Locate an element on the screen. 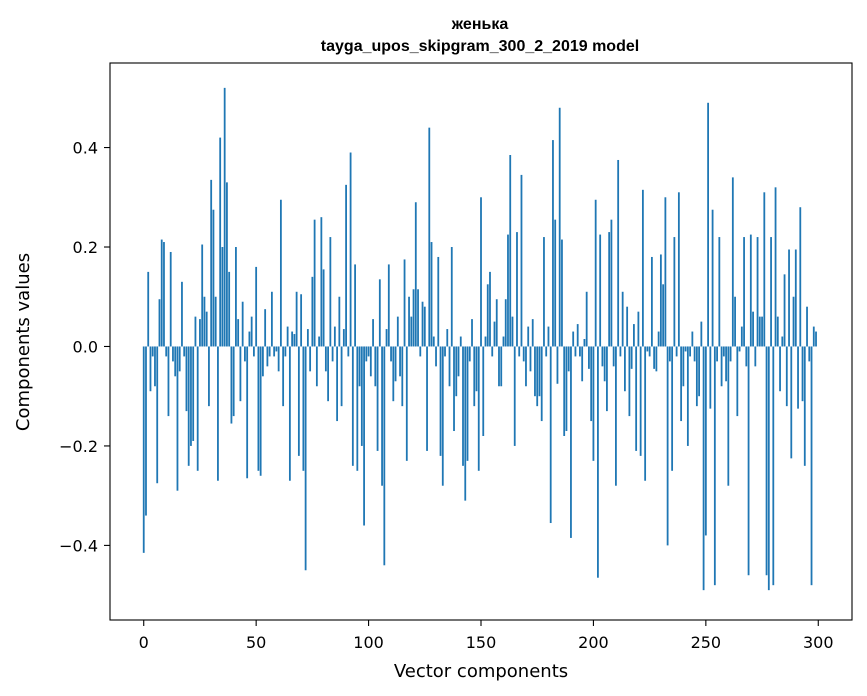  y-tick-label-1: −0.2 is located at coordinates (78, 446).